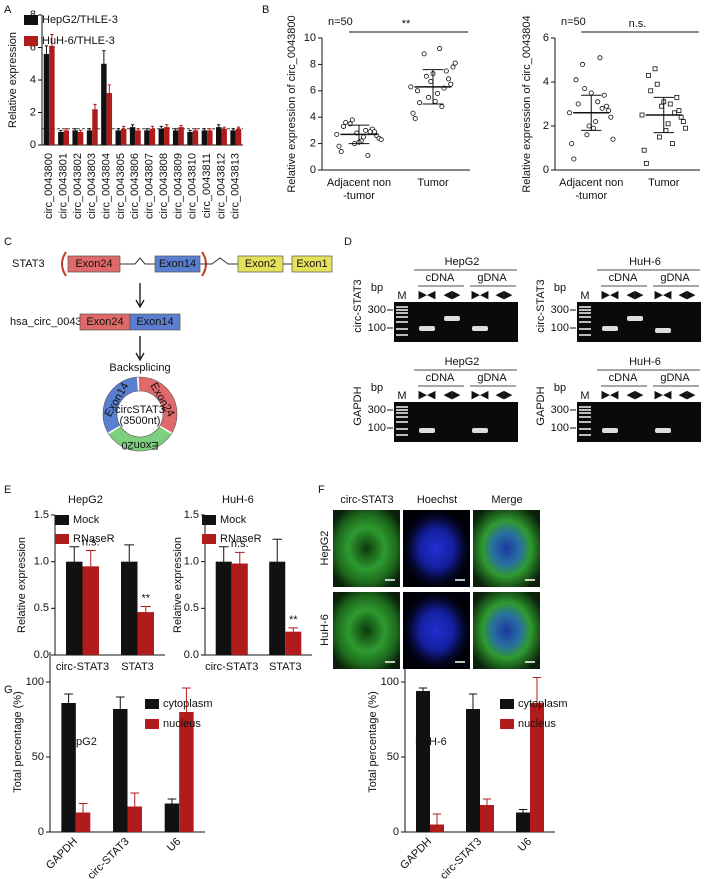 This screenshot has height=879, width=709. Describe the element at coordinates (366, 500) in the screenshot. I see `column-label: circ-STAT3` at that location.